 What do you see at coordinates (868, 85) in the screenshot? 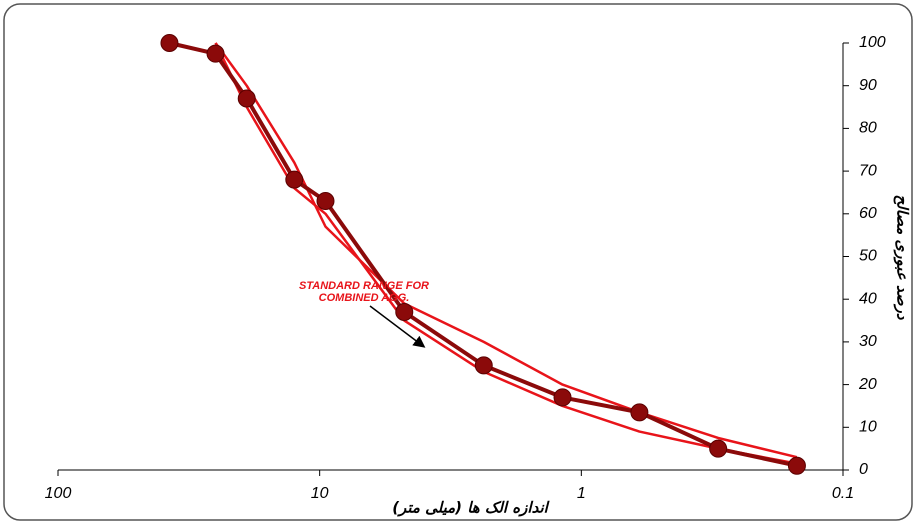
I see `y-tick-label: 90` at bounding box center [868, 85].